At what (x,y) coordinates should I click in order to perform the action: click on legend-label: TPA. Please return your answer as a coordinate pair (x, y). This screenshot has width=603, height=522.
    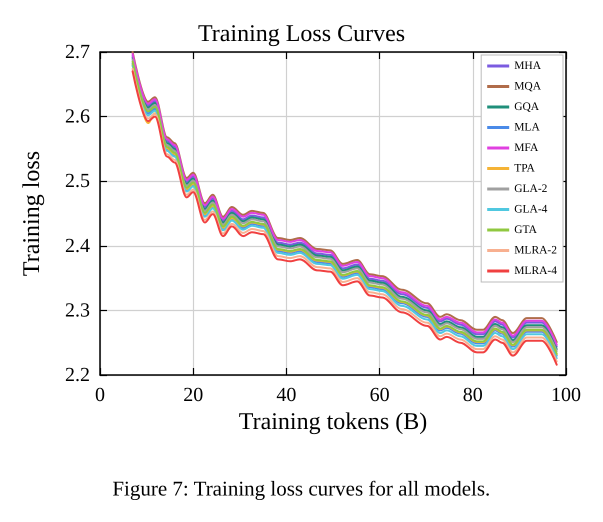
    Looking at the image, I should click on (525, 168).